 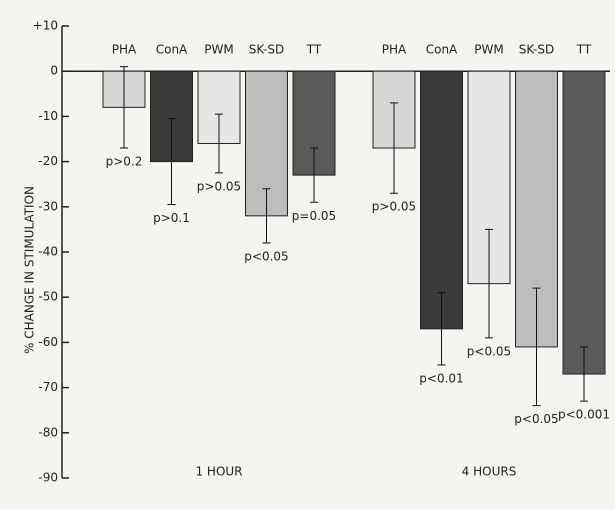 I want to click on y-tick-label: +10, so click(x=45, y=26).